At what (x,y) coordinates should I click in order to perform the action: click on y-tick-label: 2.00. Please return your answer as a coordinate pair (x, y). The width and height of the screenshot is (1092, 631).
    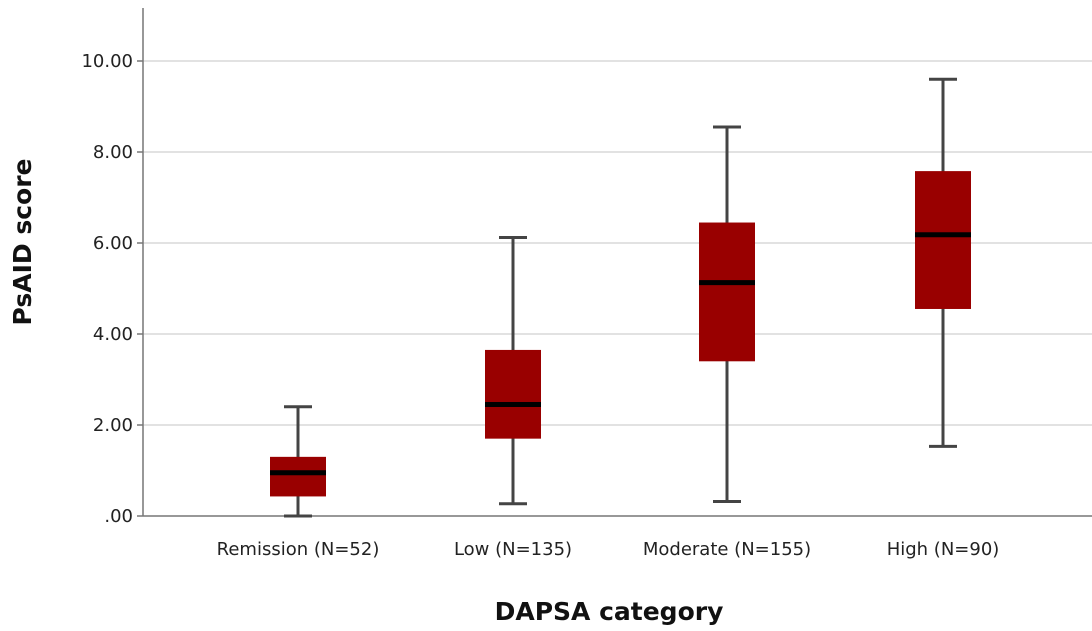
    Looking at the image, I should click on (113, 425).